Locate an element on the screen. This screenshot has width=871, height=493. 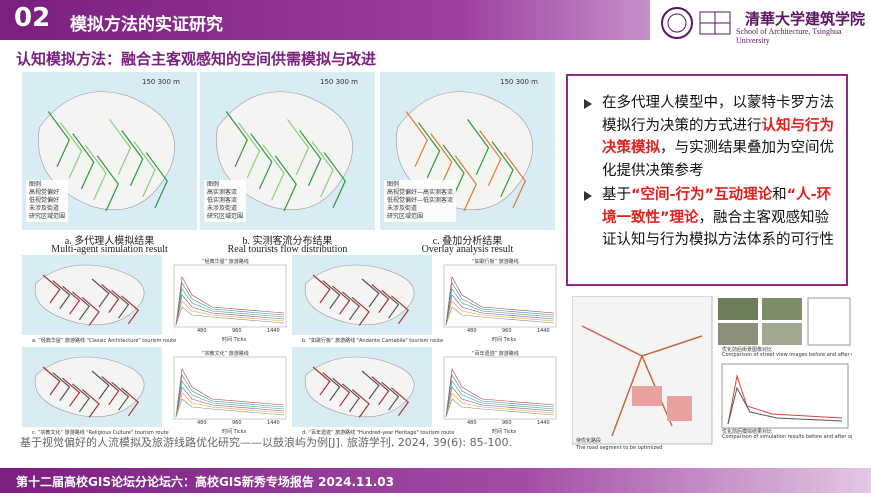
chart-title: “如歌行板” 旅游路线 is located at coordinates (495, 262).